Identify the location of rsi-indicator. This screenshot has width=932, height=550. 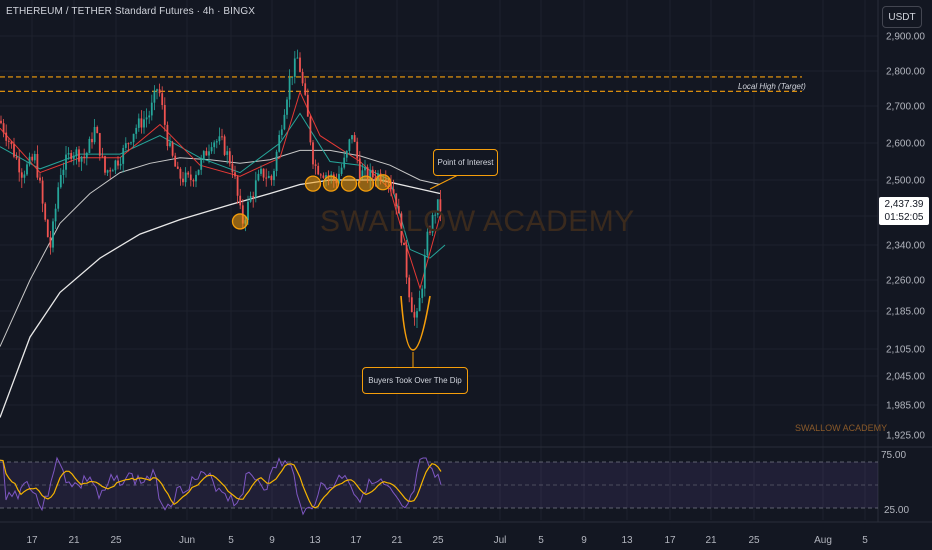
(439, 486).